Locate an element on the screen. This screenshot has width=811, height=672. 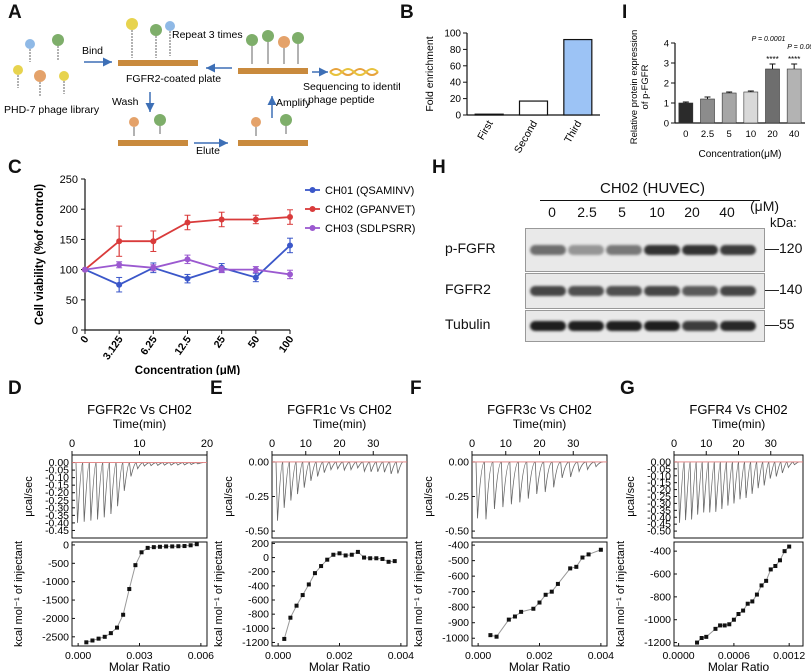
y-tick-label: 2 is located at coordinates (666, 84).